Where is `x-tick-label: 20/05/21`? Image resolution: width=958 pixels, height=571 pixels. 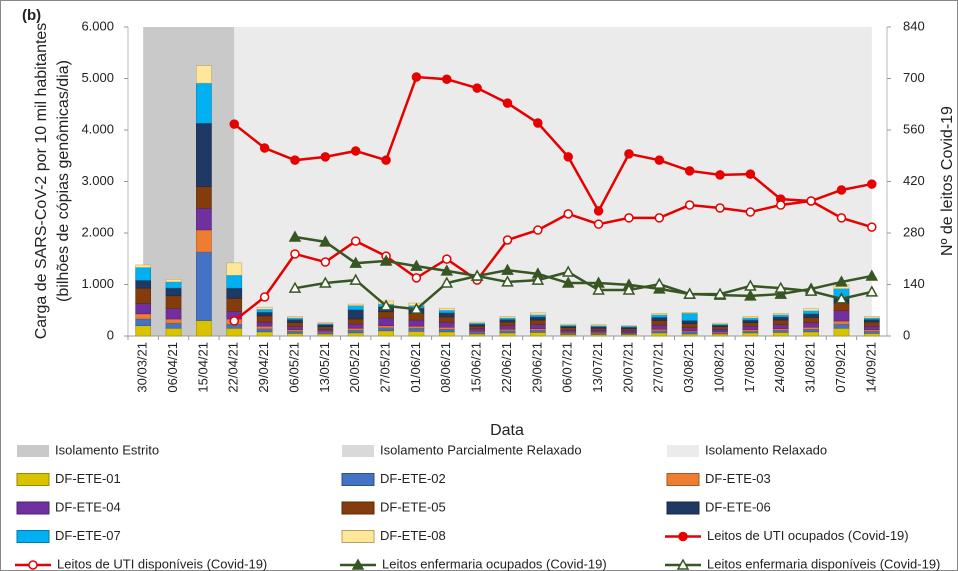 x-tick-label: 20/05/21 is located at coordinates (354, 367).